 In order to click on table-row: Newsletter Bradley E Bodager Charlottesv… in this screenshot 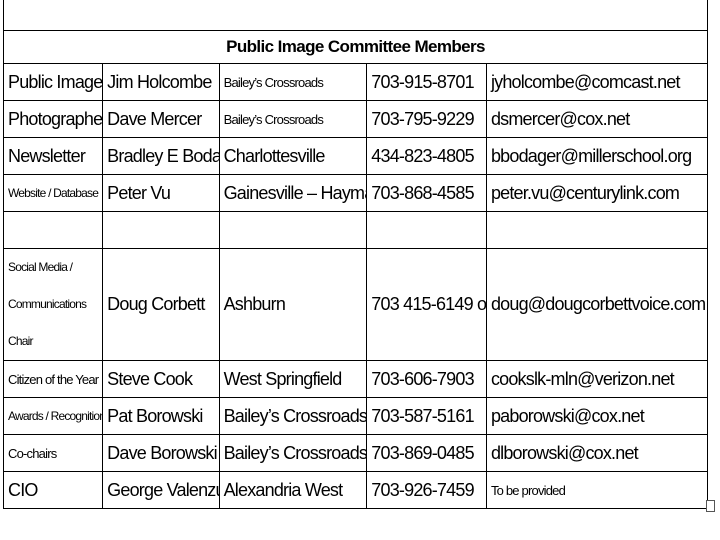, I will do `click(355, 156)`.